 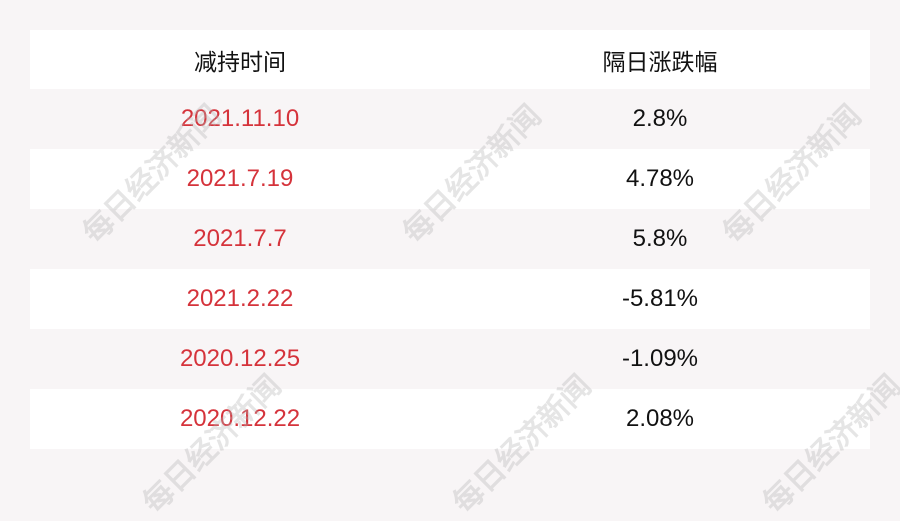 I want to click on table-row: 2020.12.22 2.08%, so click(x=450, y=419).